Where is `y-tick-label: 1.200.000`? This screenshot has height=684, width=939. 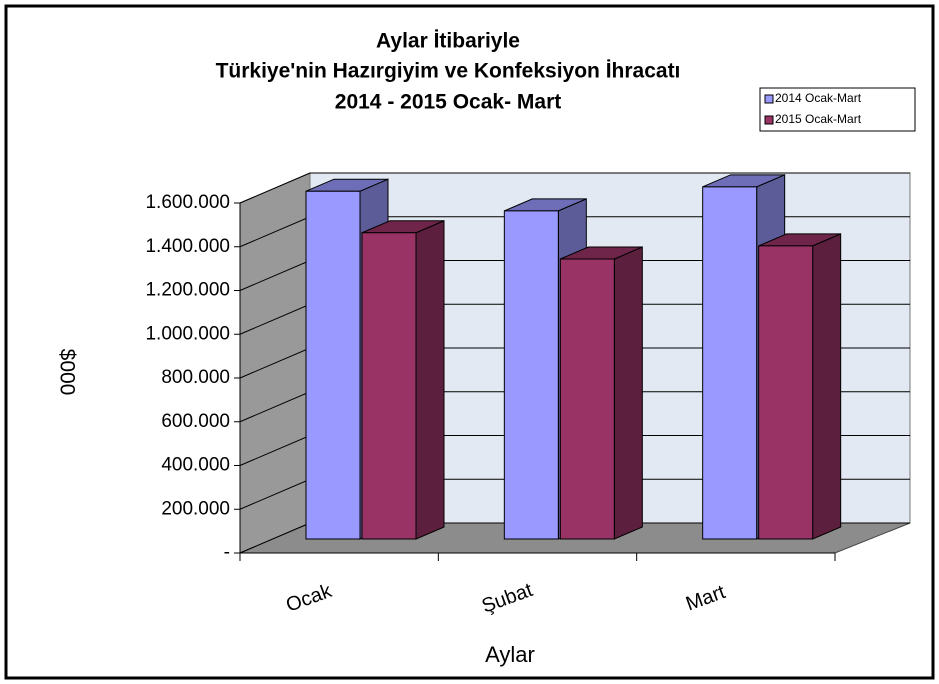 y-tick-label: 1.200.000 is located at coordinates (187, 290).